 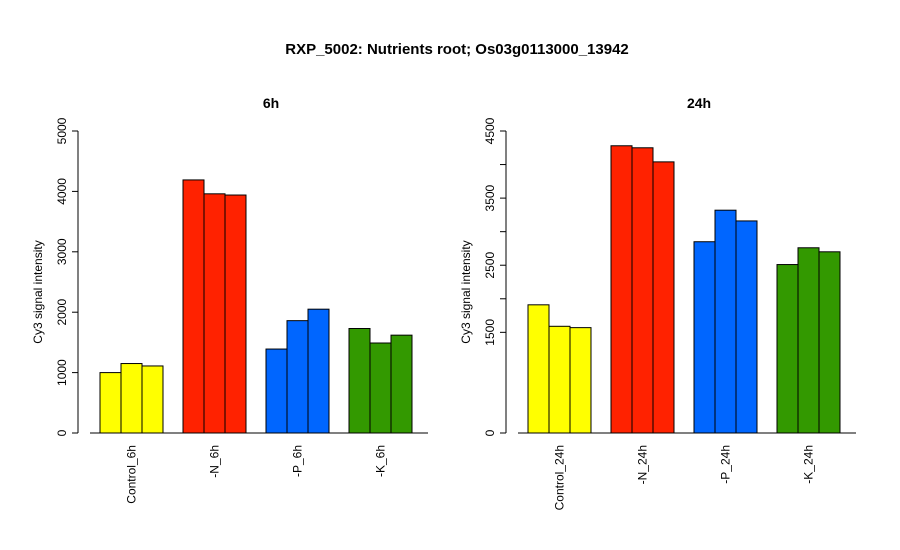 What do you see at coordinates (62, 251) in the screenshot?
I see `y-tick-label: 3000` at bounding box center [62, 251].